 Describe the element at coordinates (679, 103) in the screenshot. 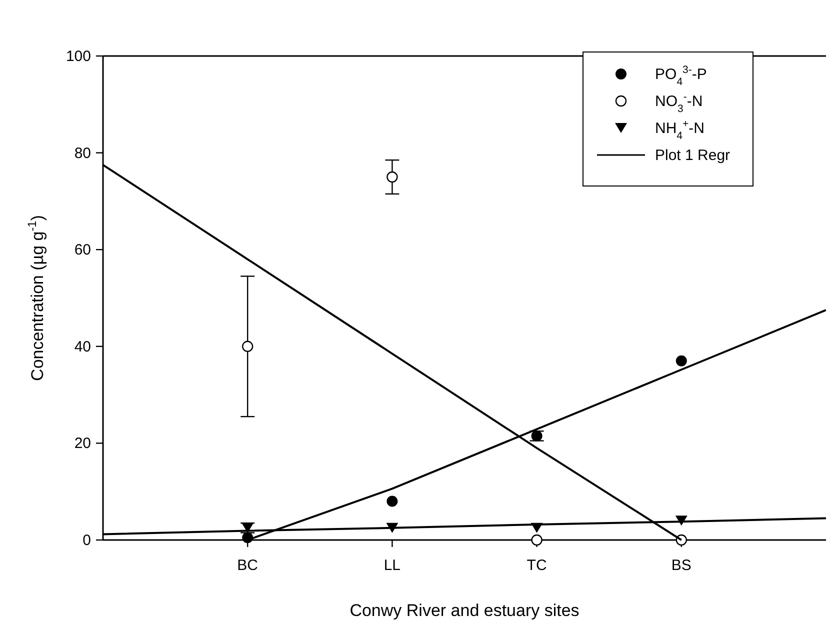

I see `legend-label: NO$_{3}$$^{-}$-N` at that location.